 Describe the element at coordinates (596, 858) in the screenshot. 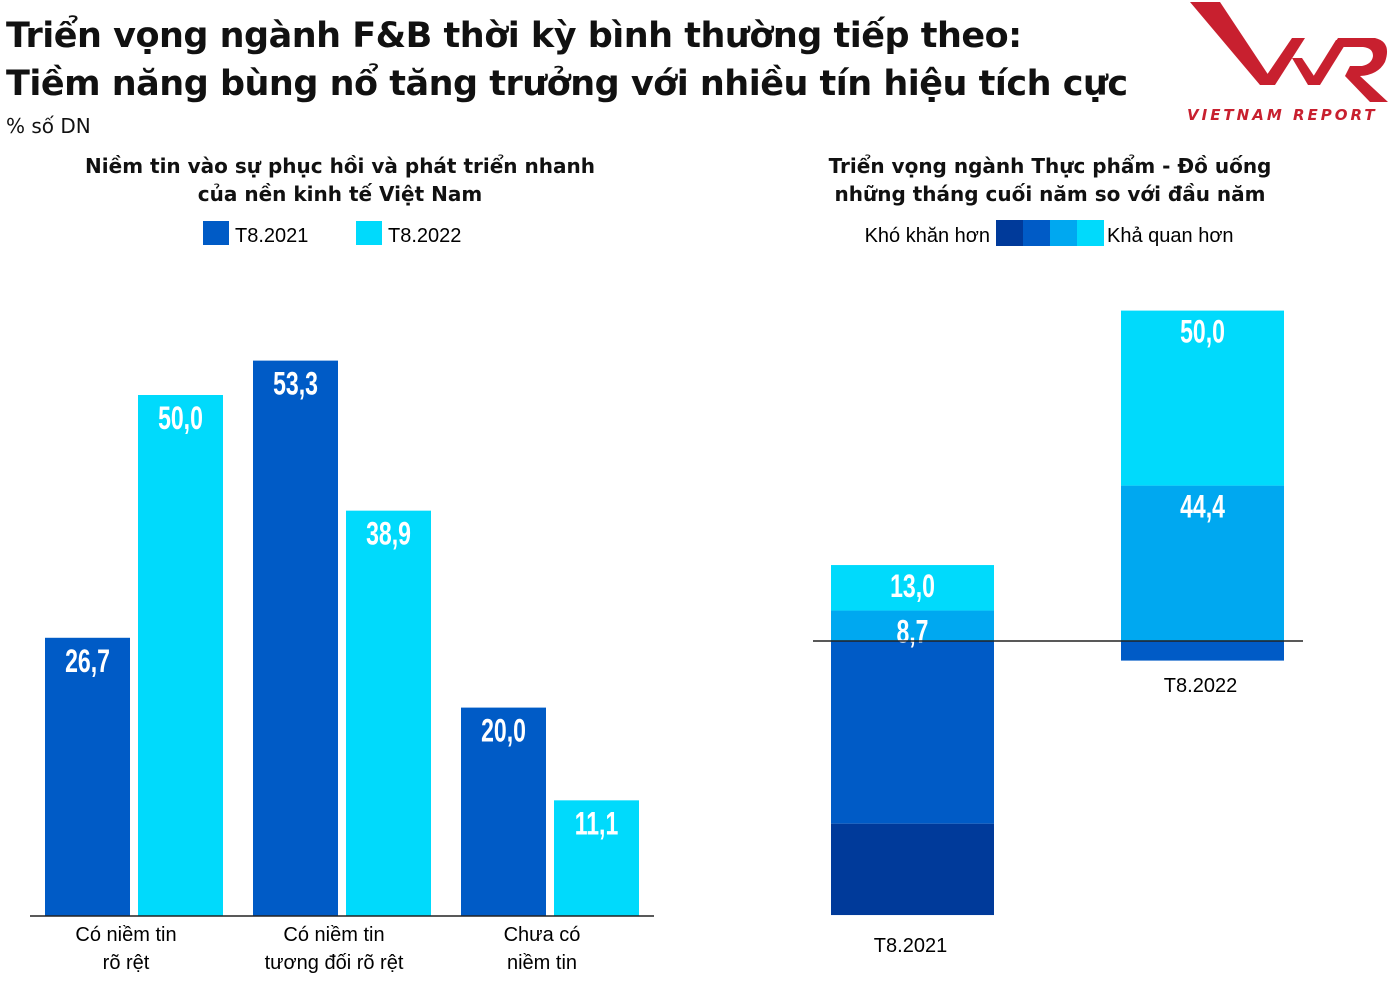

I see `bar-T8.2022-2` at that location.